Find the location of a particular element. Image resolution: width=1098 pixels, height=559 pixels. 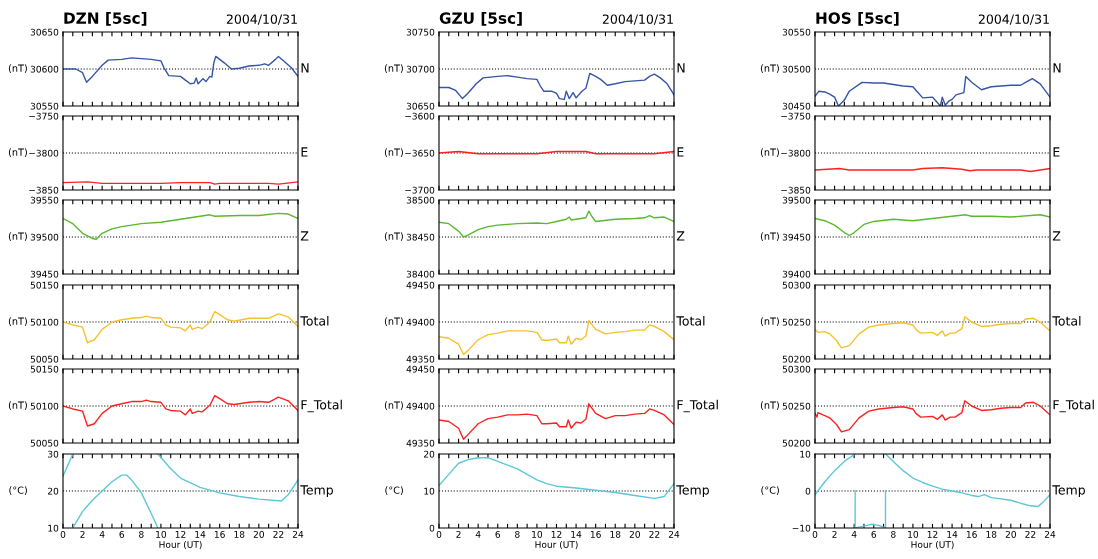

chart-title: DZN [5sc] is located at coordinates (105, 19).